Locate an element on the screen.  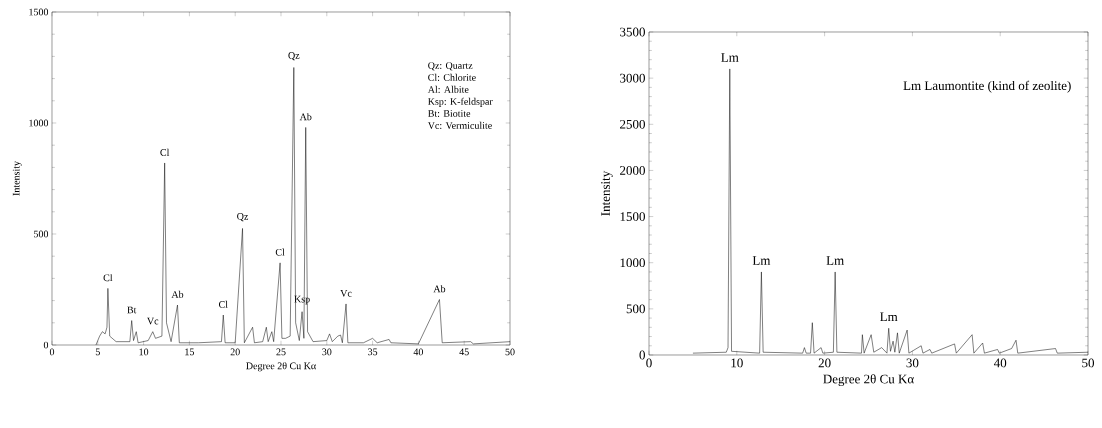
x-tick-label: 45 is located at coordinates (464, 352).